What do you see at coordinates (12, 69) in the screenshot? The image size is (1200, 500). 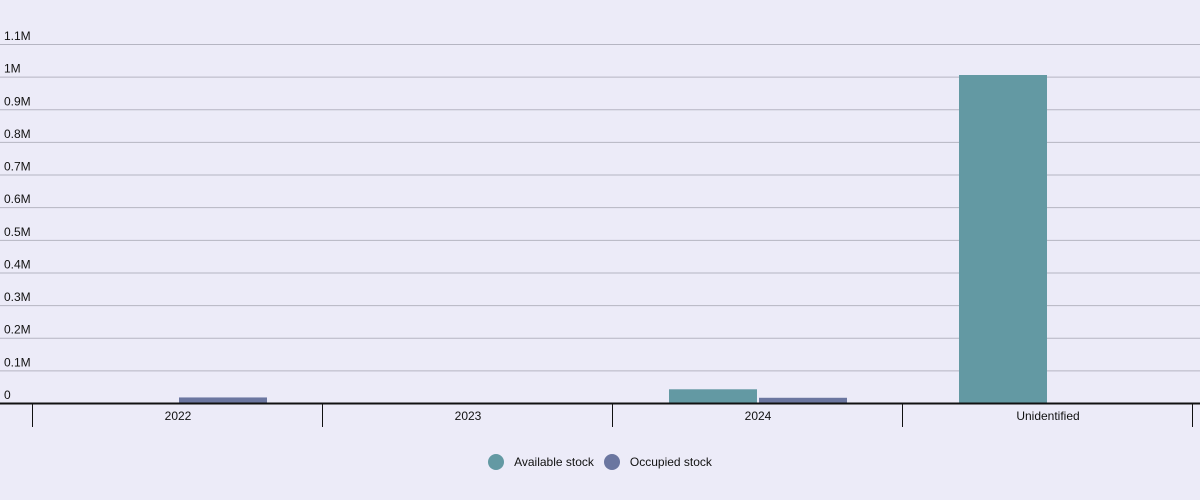 I see `y-tick-label: 1M` at bounding box center [12, 69].